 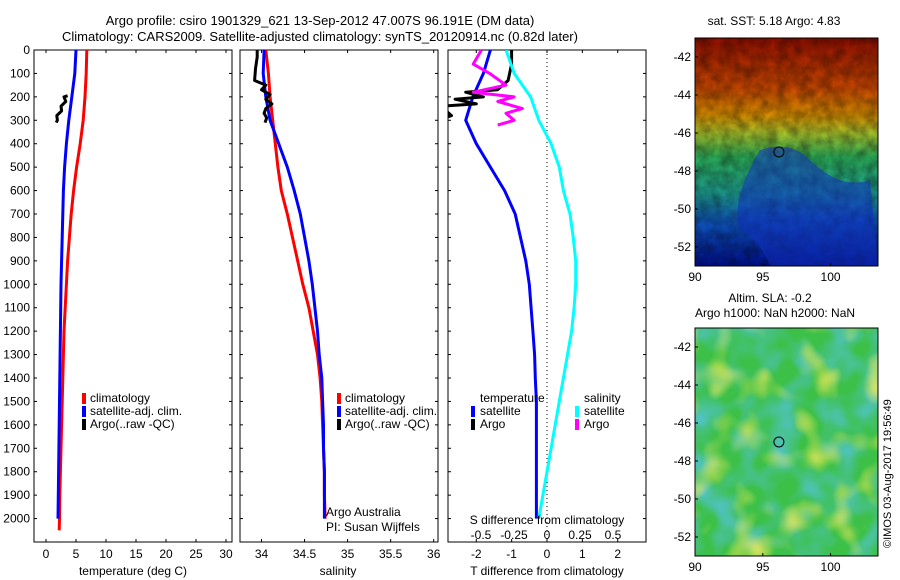 I want to click on pi-label: PI: Susan Wijffels, so click(x=373, y=527).